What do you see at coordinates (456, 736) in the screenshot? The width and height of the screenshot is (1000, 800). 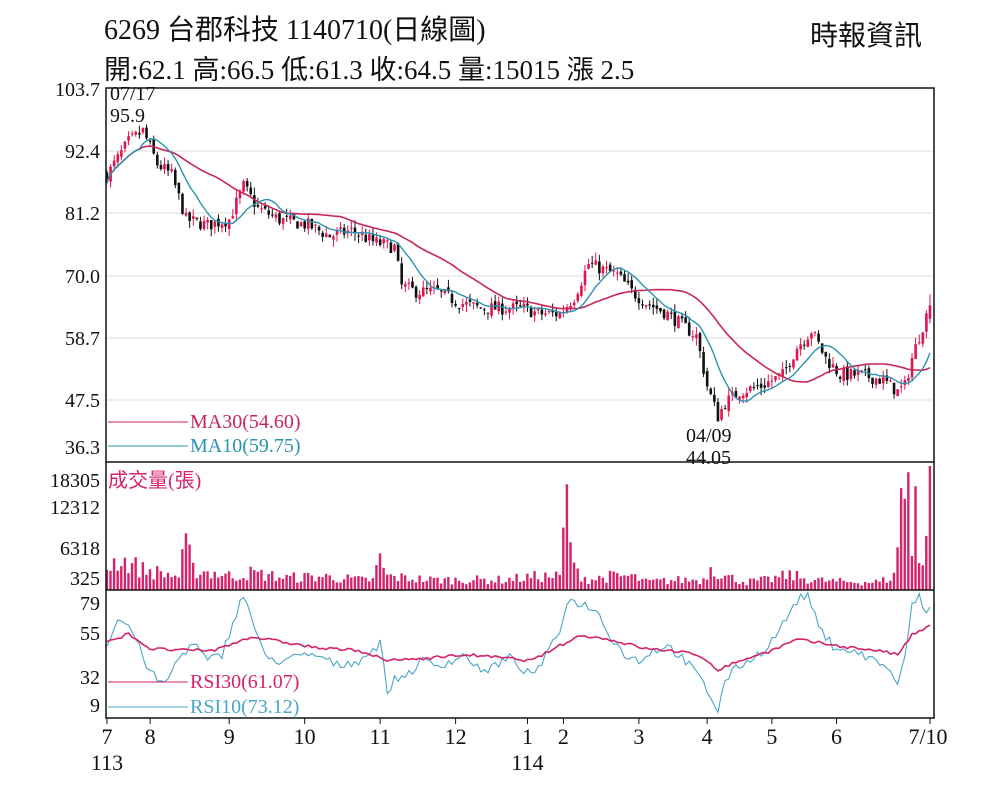 I see `x-tick-label: 12` at bounding box center [456, 736].